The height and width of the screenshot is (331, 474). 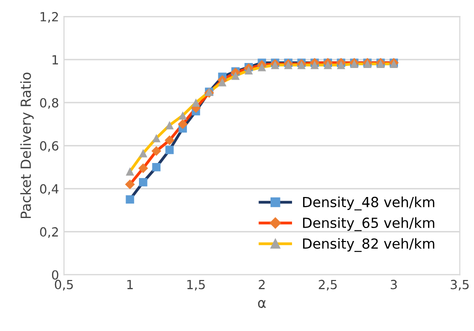 I want to click on x-axis-title: α, so click(x=262, y=304).